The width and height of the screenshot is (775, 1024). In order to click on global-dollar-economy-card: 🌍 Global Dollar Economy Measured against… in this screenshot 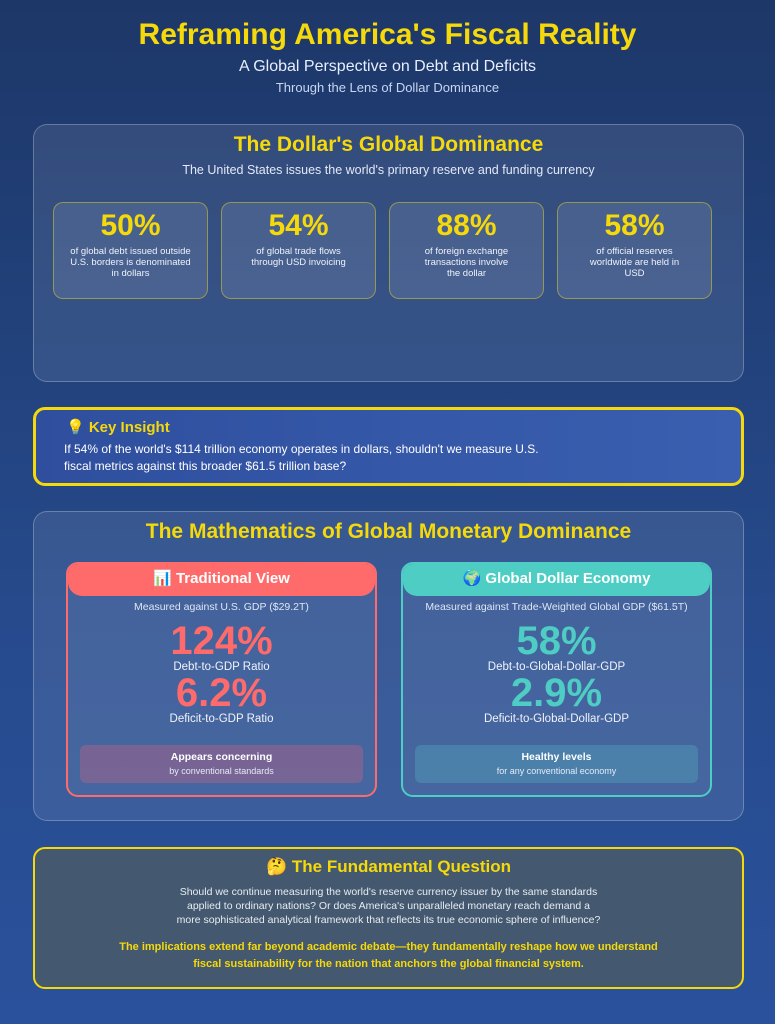, I will do `click(556, 679)`.